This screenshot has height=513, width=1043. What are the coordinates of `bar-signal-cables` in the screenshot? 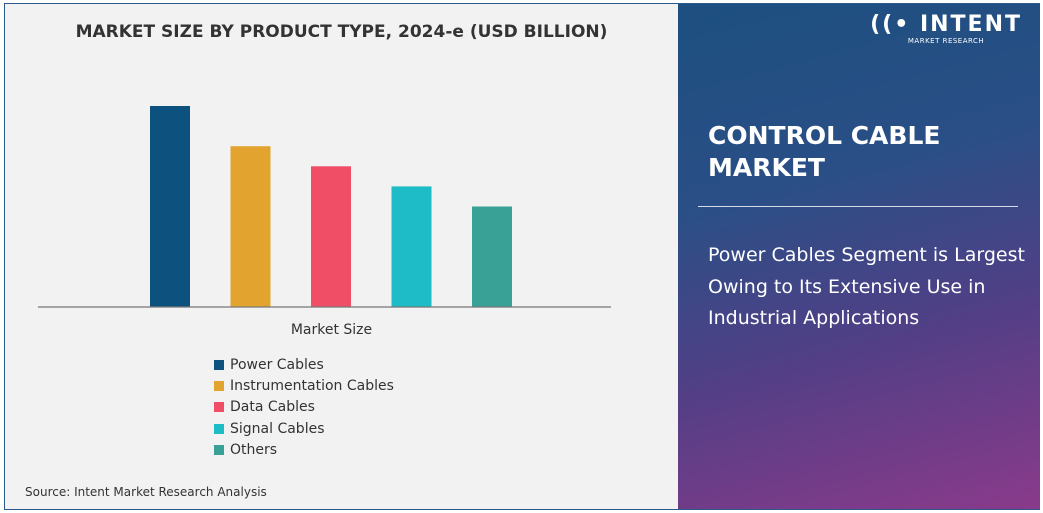 It's located at (411, 246).